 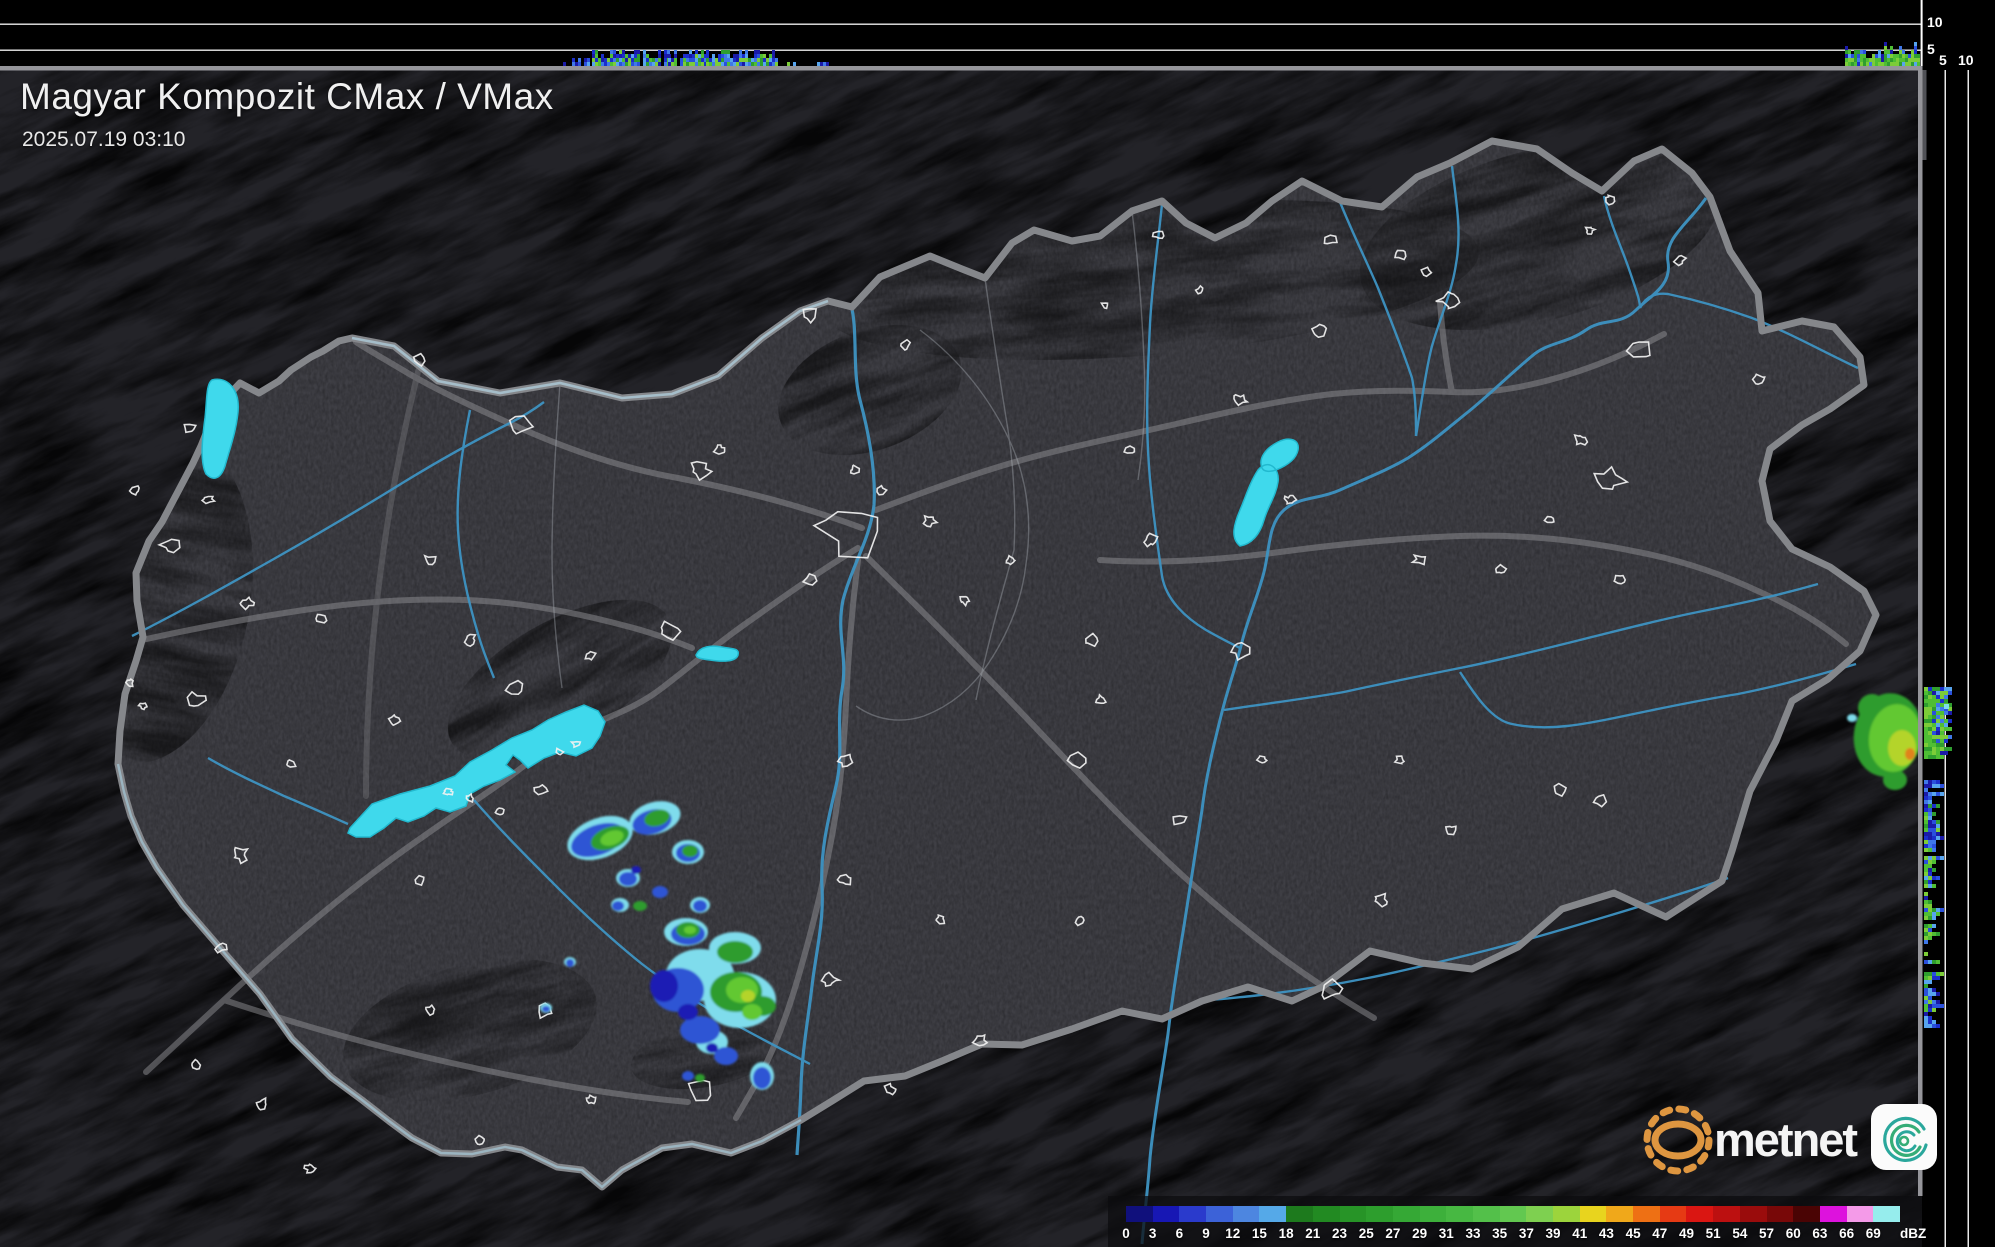 What do you see at coordinates (1393, 1233) in the screenshot?
I see `legend-tick-label: 27` at bounding box center [1393, 1233].